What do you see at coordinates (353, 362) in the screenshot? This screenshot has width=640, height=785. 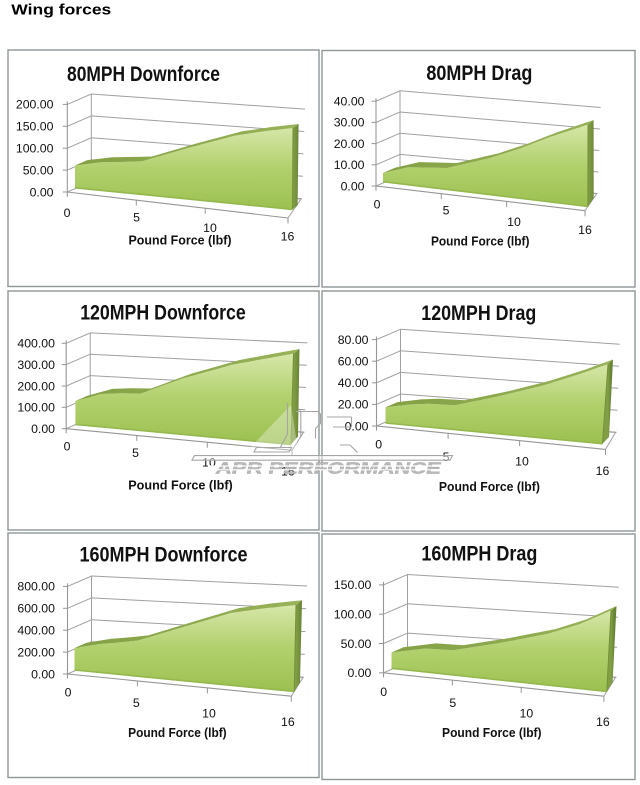 I see `svg-text: 60.00` at bounding box center [353, 362].